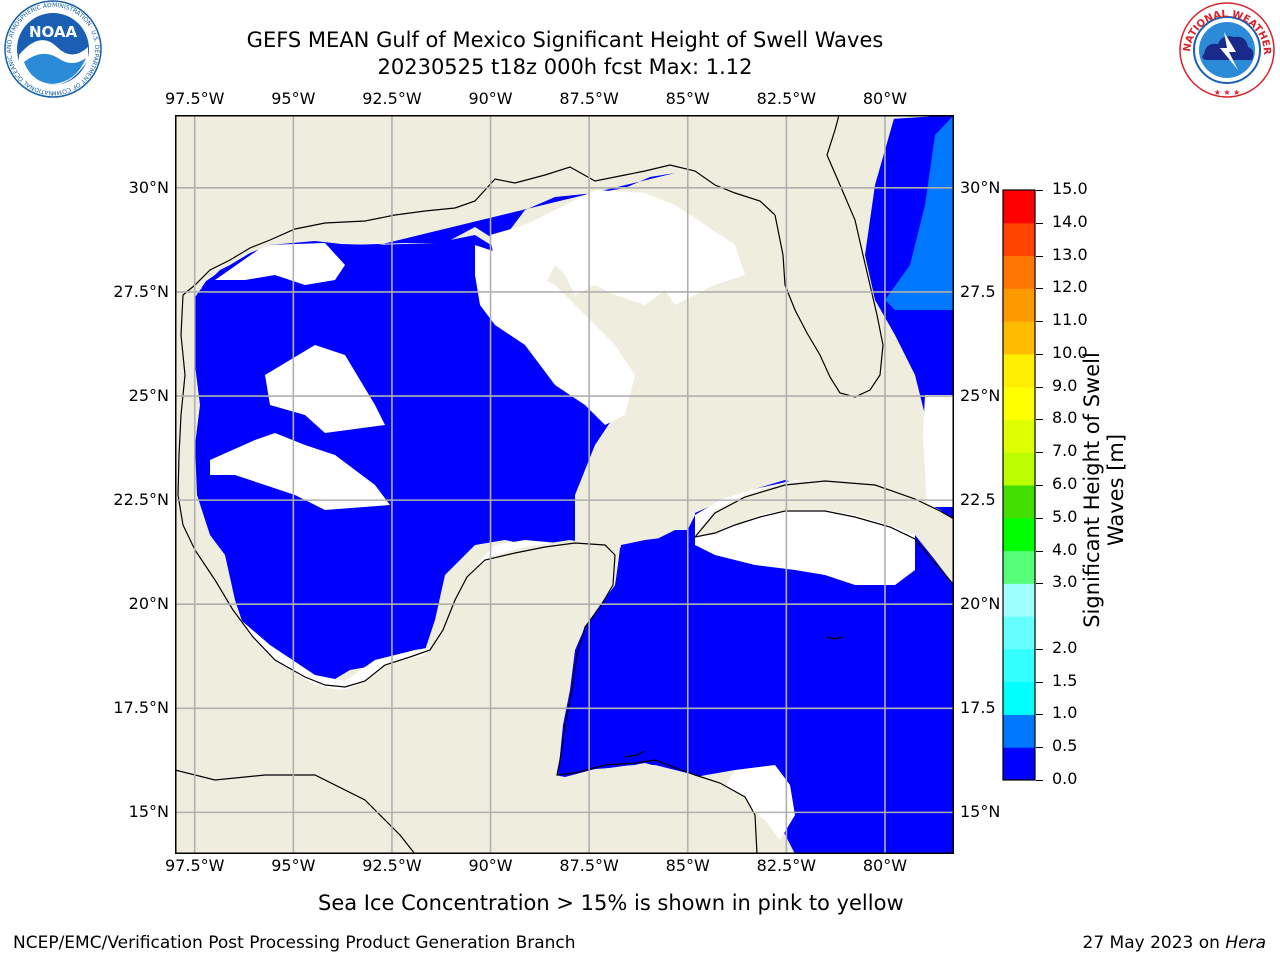 The width and height of the screenshot is (1280, 960). Describe the element at coordinates (1065, 385) in the screenshot. I see `colorbar-tick-label: 9.0` at that location.